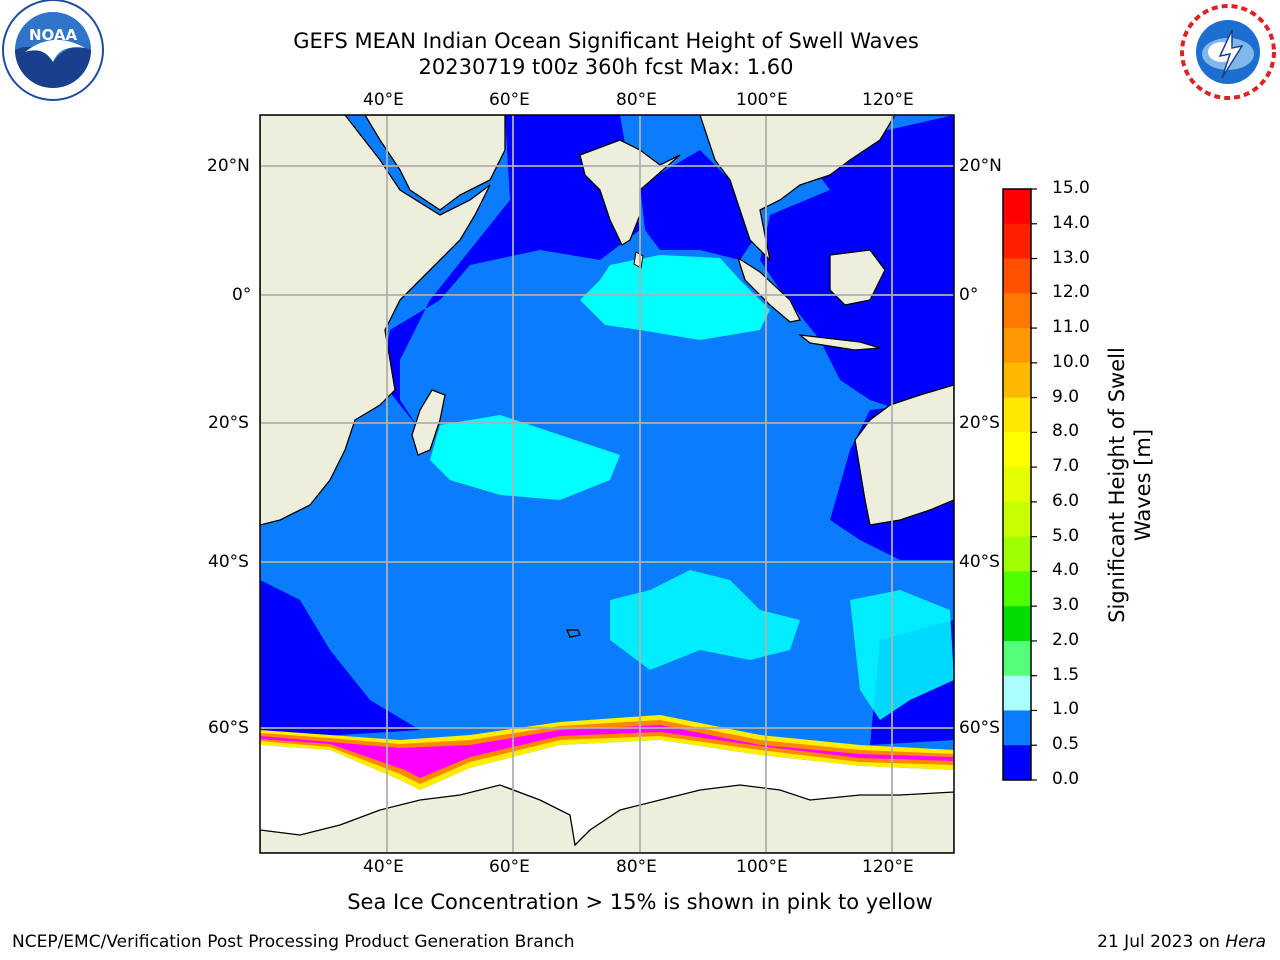 The image size is (1280, 960). Describe the element at coordinates (53, 50) in the screenshot. I see `noaa-logo: NOAA` at that location.